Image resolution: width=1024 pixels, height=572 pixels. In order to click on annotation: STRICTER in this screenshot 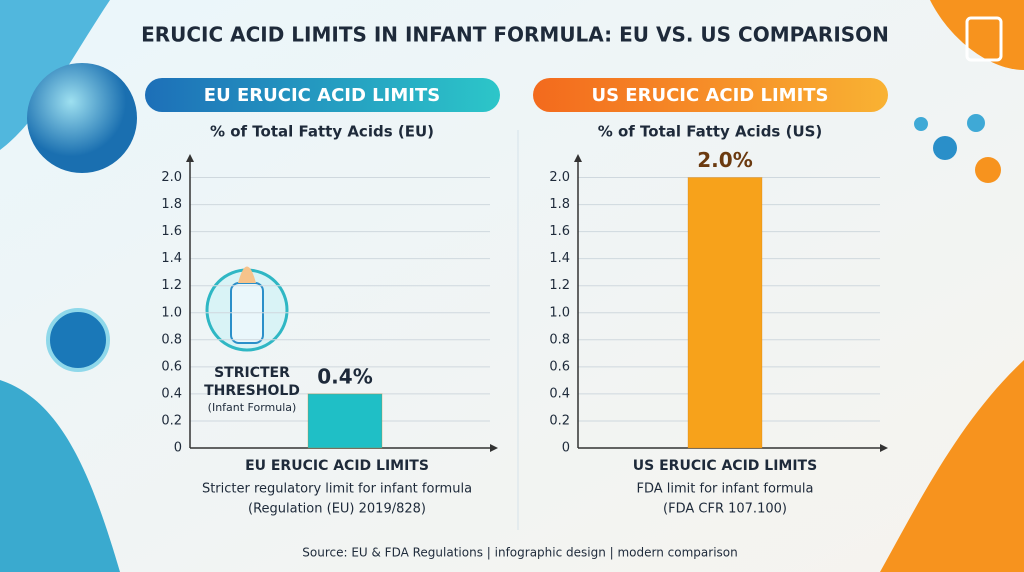, I will do `click(252, 373)`.